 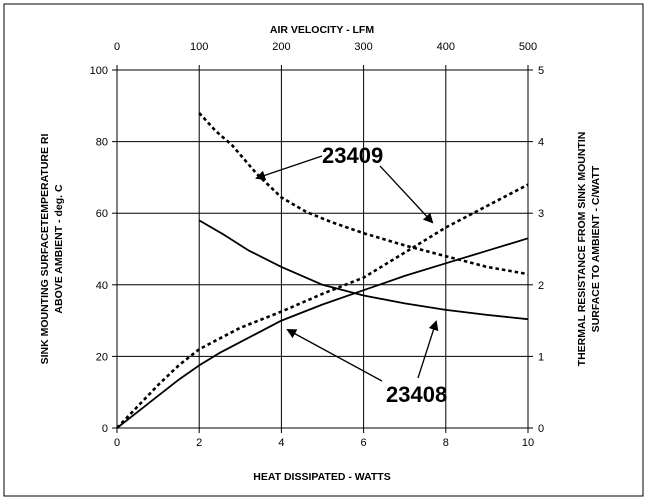 I want to click on y-tick-label: 40, so click(x=102, y=286).